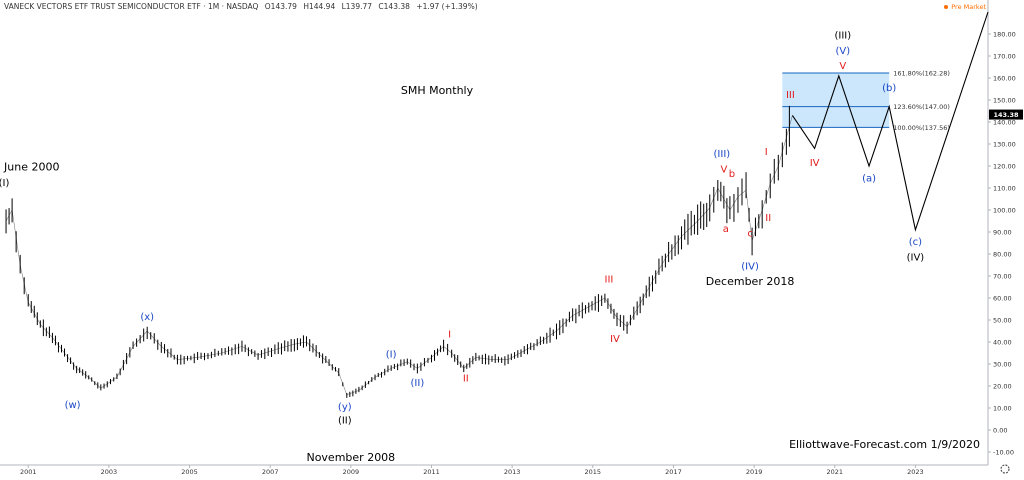 The width and height of the screenshot is (1024, 480). Describe the element at coordinates (109, 472) in the screenshot. I see `x-tick-label: 2003` at that location.